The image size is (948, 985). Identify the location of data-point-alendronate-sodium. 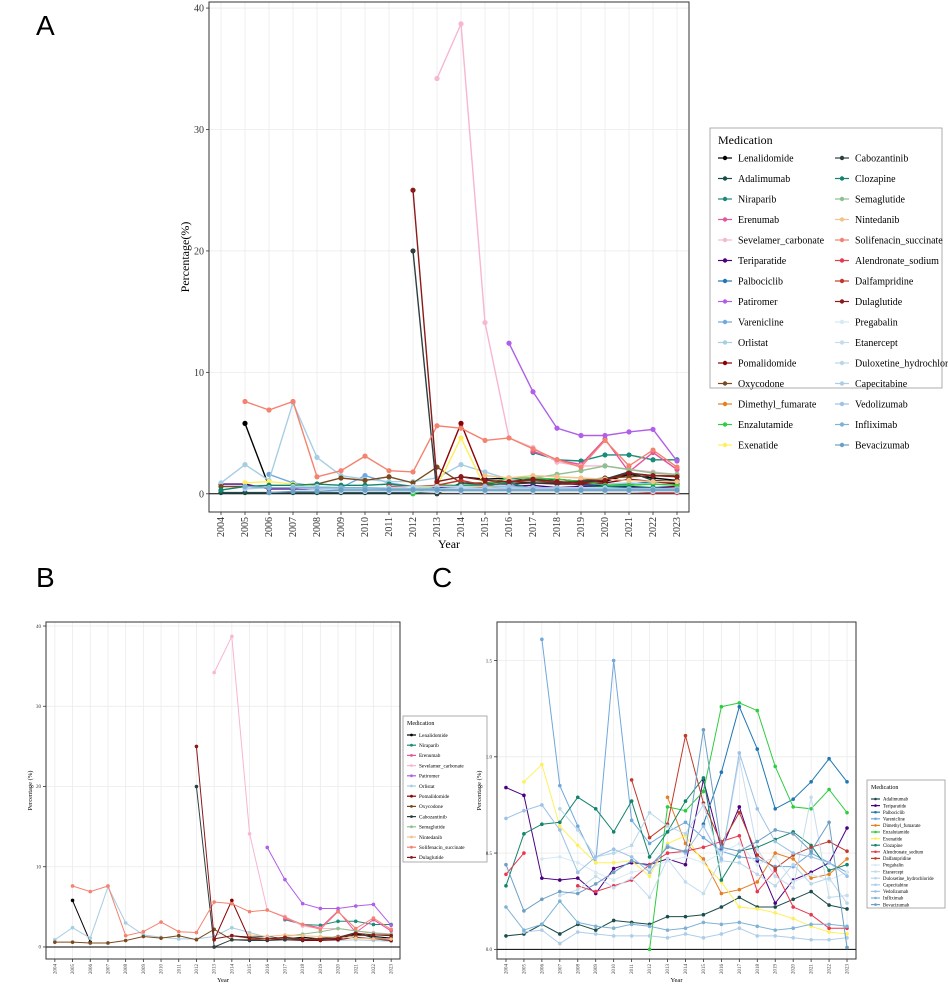
(703, 847).